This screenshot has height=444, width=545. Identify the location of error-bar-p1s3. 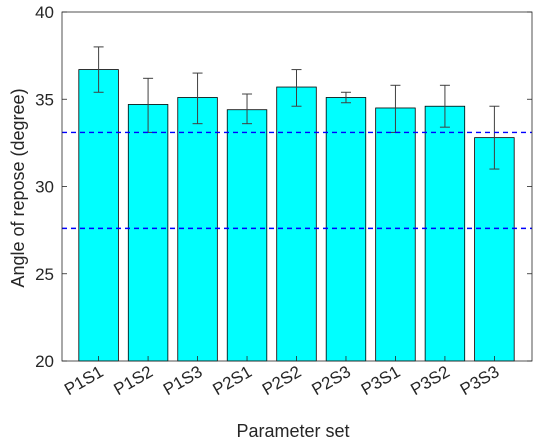
(197, 98).